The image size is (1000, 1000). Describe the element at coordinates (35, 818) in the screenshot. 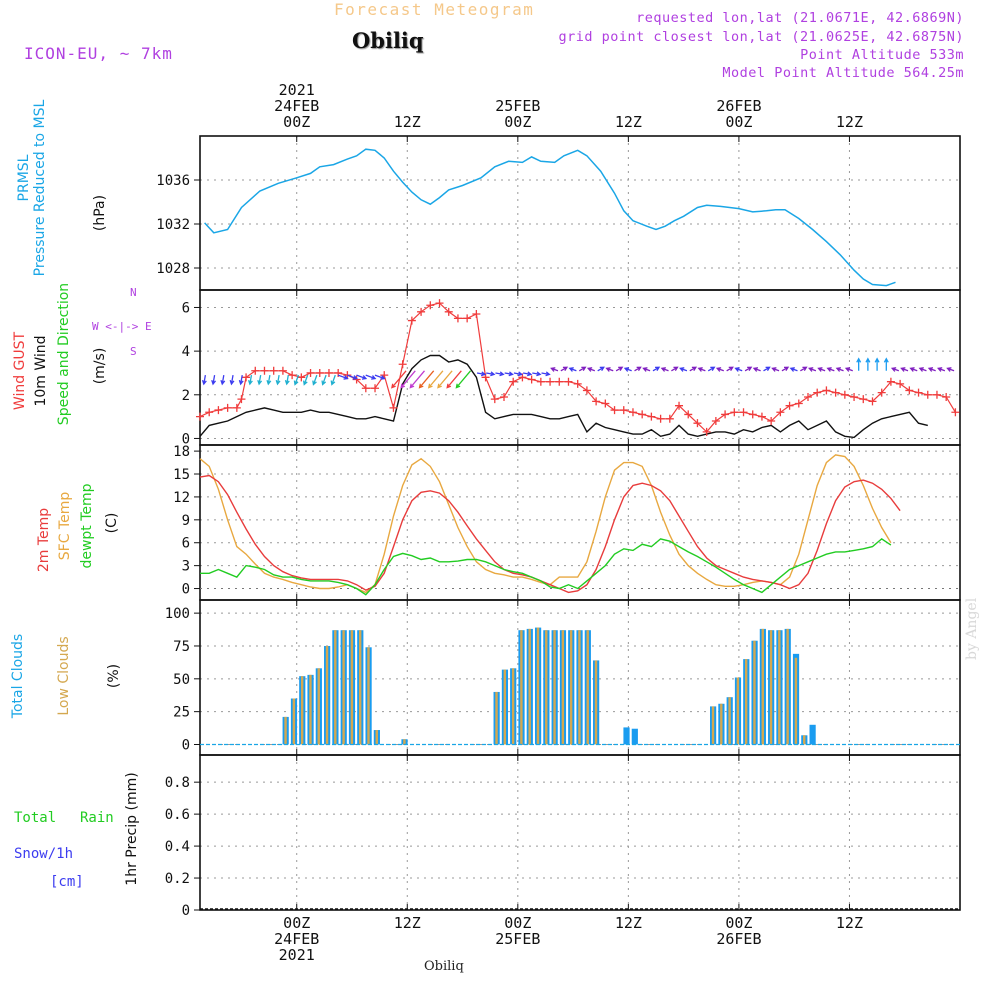

I see `total-rain-label-a: Total` at that location.